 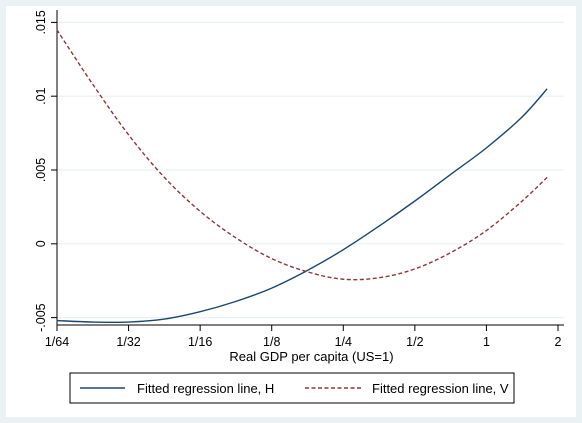 What do you see at coordinates (205, 388) in the screenshot?
I see `legend-label-h: Fitted regression line, H` at bounding box center [205, 388].